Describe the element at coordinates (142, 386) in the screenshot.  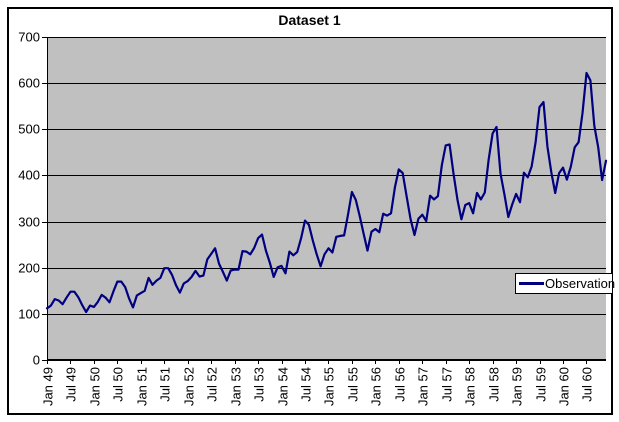
I see `x-tick-label: Jan 51` at that location.